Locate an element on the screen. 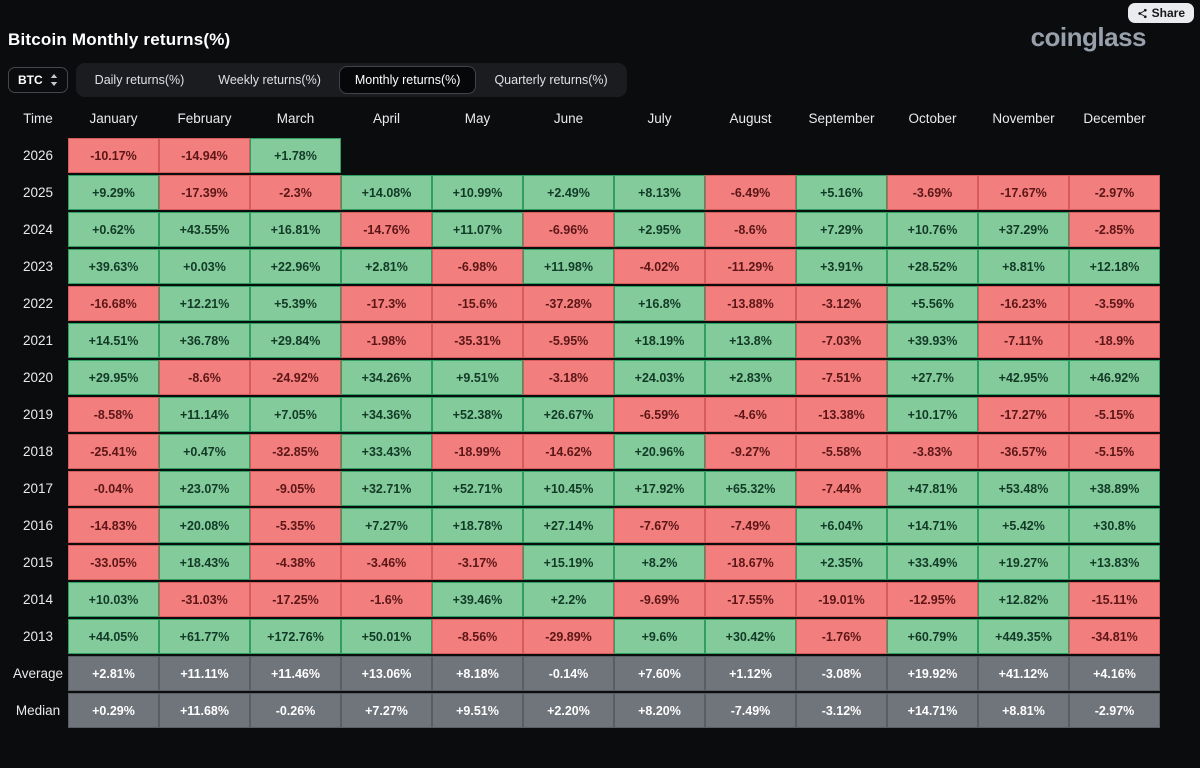 The image size is (1200, 768). share-icon is located at coordinates (1142, 13).